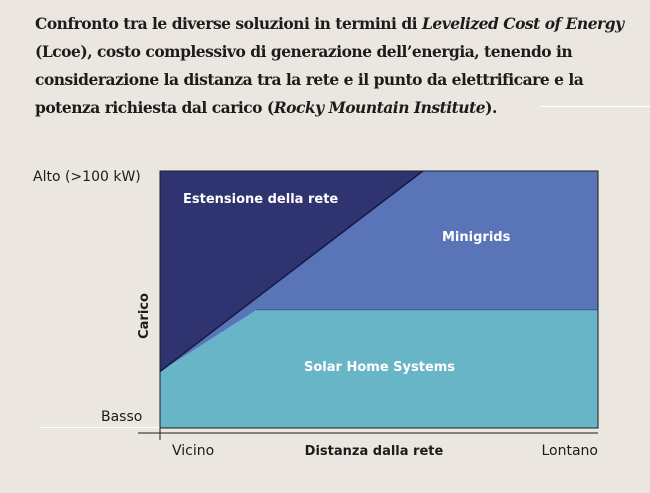  I want to click on label-solar-home-systems: Solar Home Systems, so click(379, 367).